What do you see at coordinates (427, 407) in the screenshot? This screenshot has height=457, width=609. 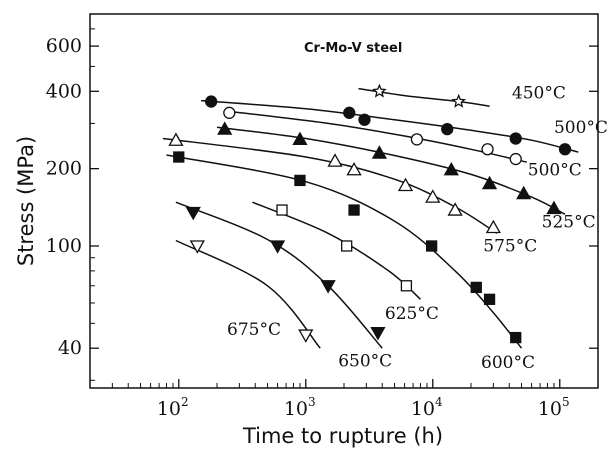 I see `x-tick-label-2: 10⁴` at bounding box center [427, 407].